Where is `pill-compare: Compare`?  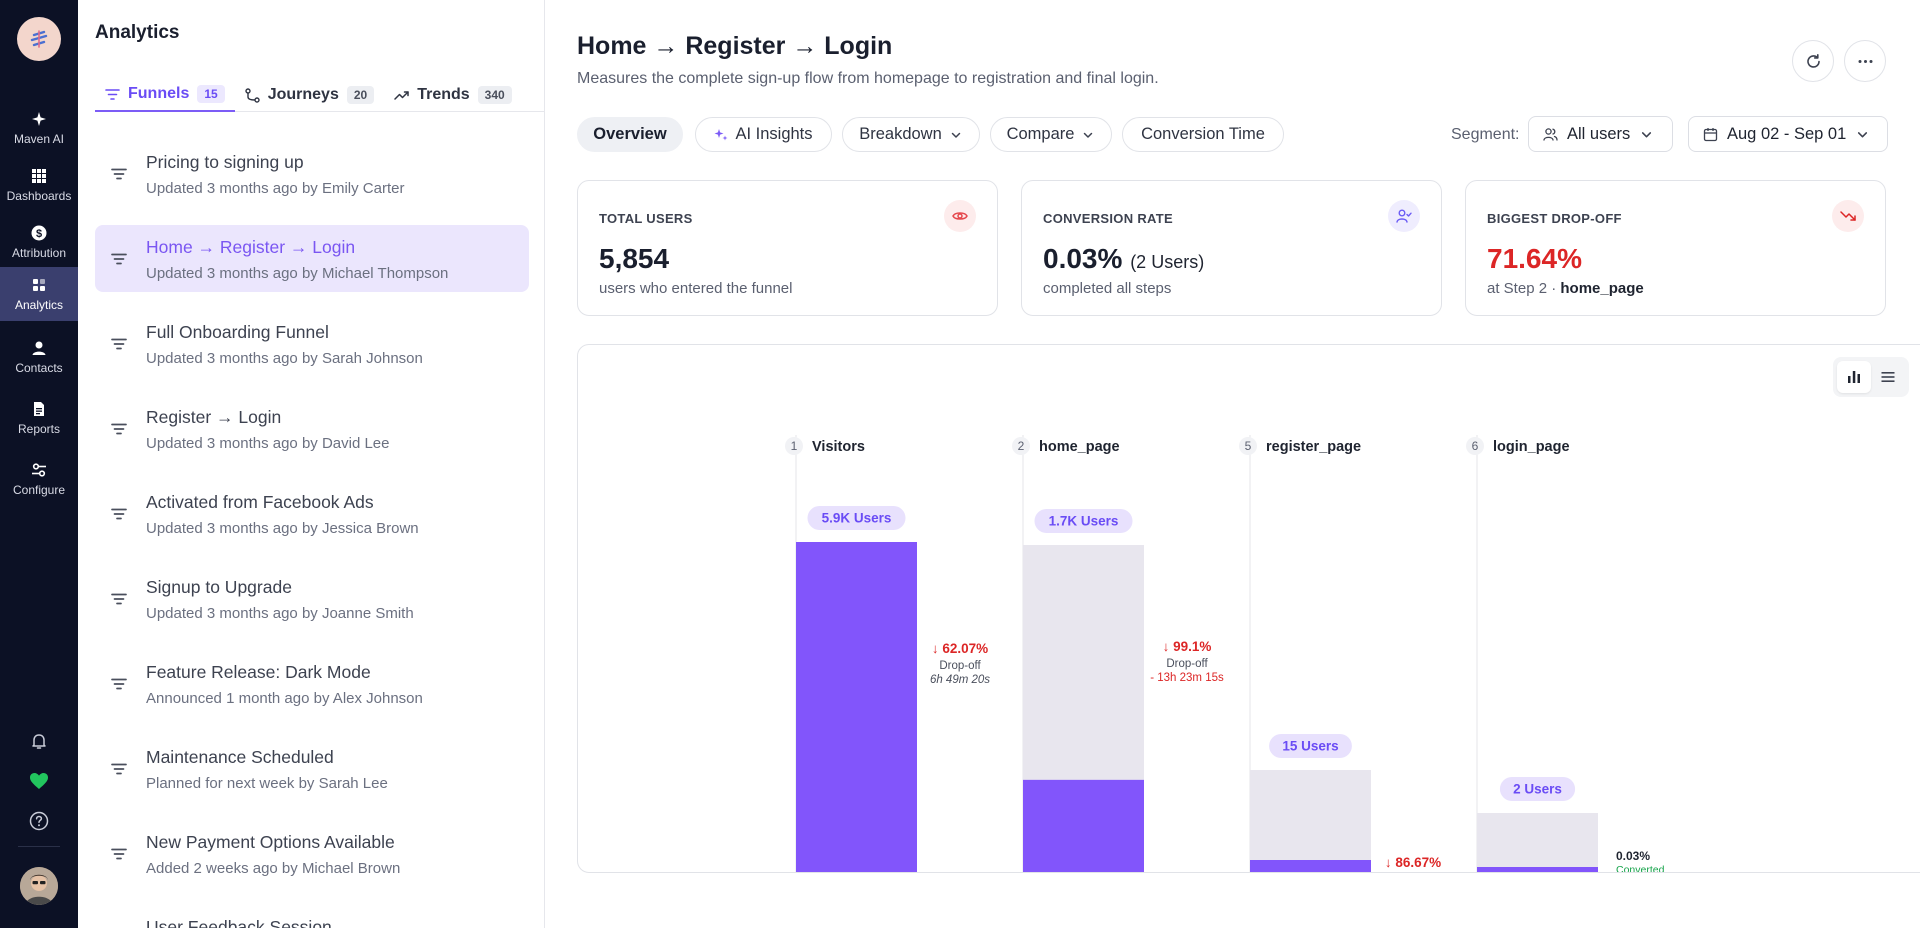 pill-compare: Compare is located at coordinates (1051, 134).